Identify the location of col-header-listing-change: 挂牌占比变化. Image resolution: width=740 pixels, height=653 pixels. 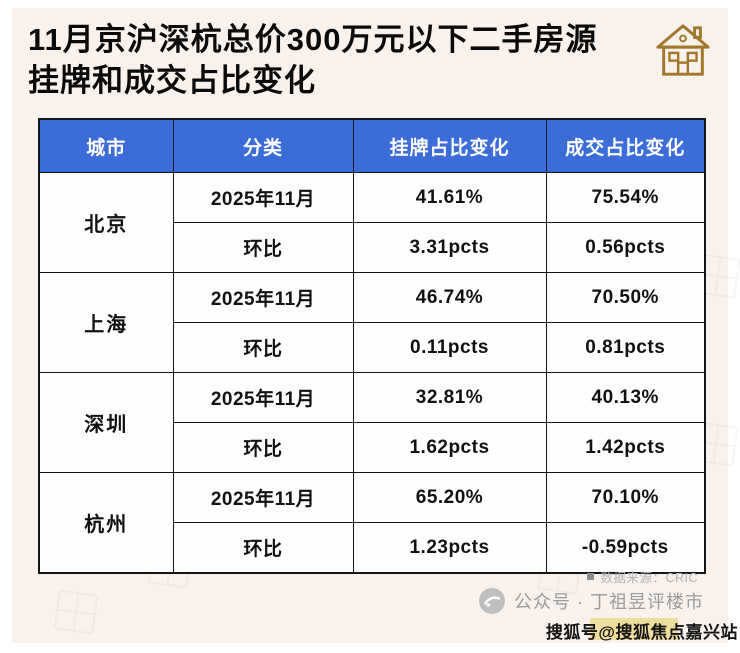
(449, 145).